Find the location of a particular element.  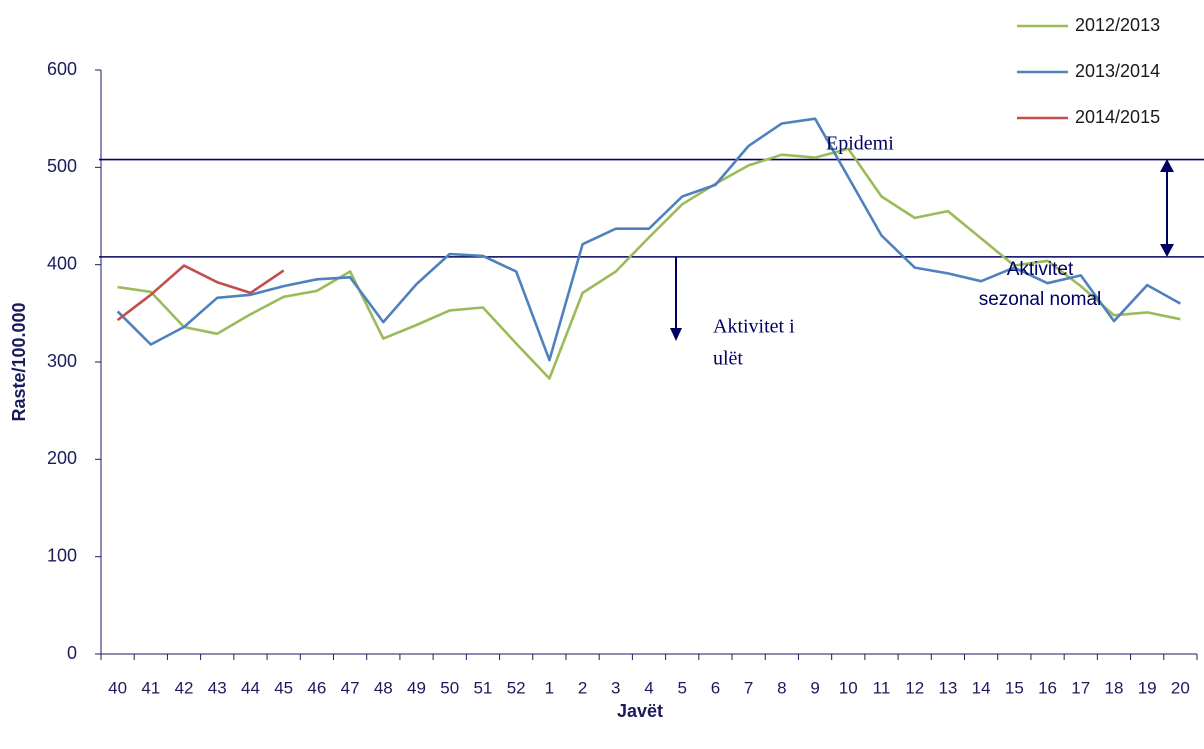

y-tick-label: 600 is located at coordinates (62, 69).